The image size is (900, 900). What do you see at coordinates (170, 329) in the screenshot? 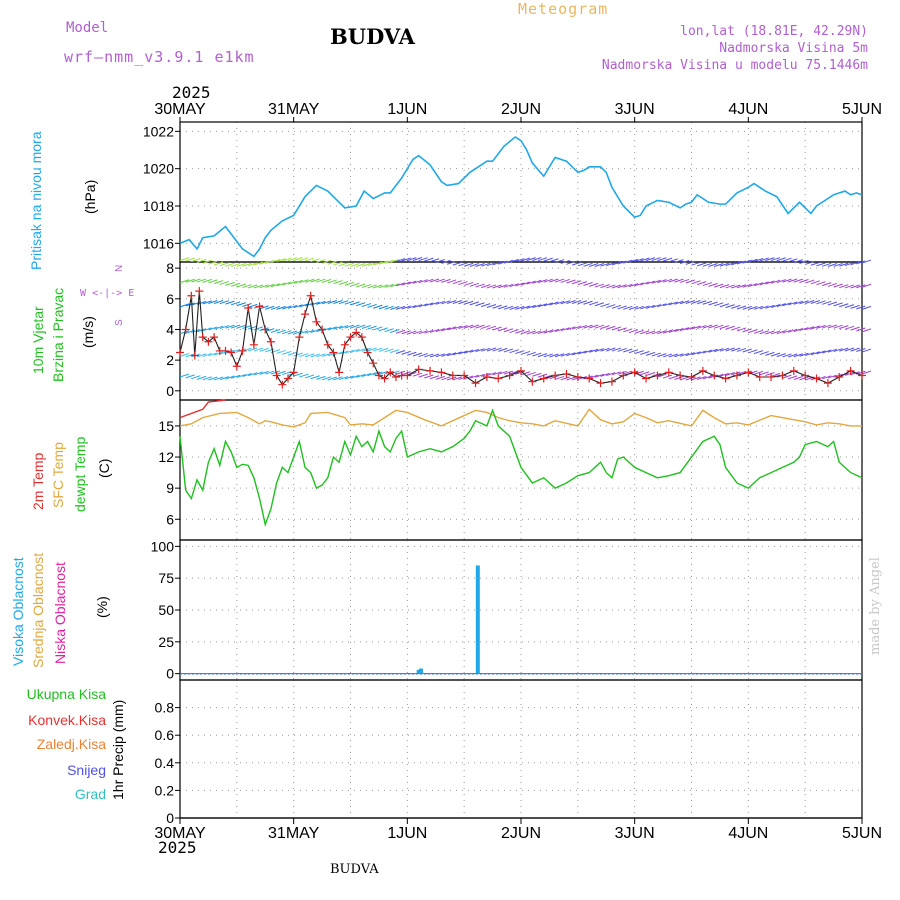
I see `y-tick-label: 4` at bounding box center [170, 329].